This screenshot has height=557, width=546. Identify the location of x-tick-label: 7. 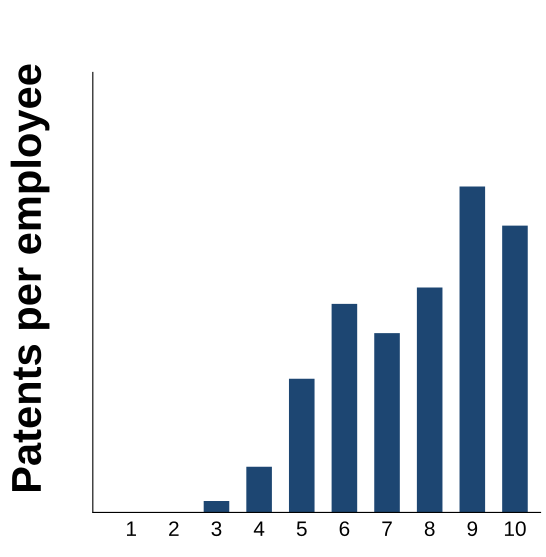
(387, 529).